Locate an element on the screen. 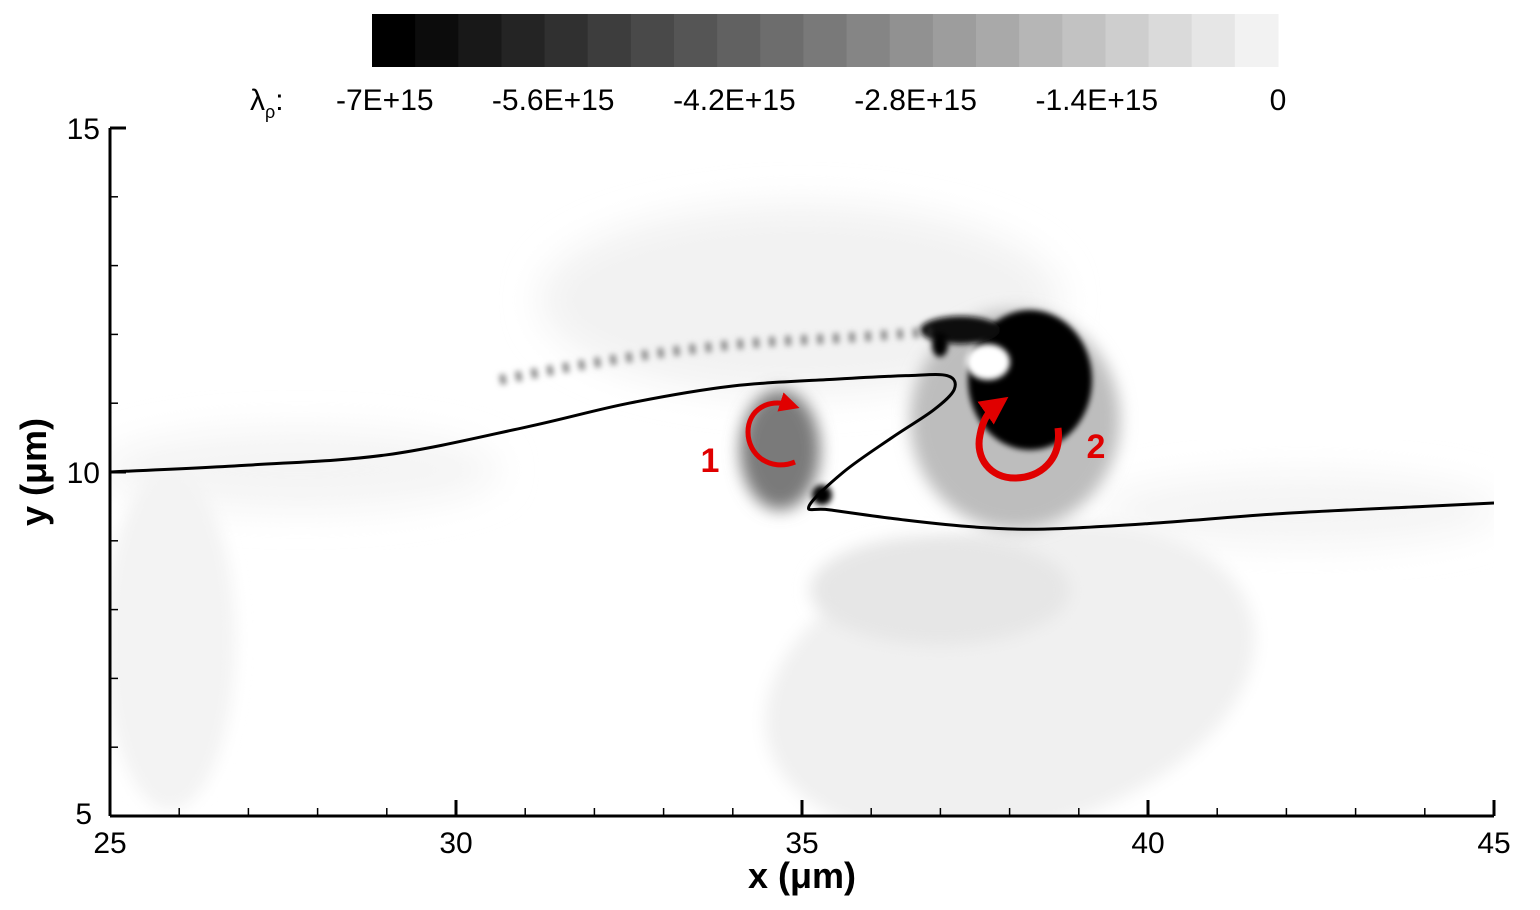  field-plume-upper is located at coordinates (800, 300).